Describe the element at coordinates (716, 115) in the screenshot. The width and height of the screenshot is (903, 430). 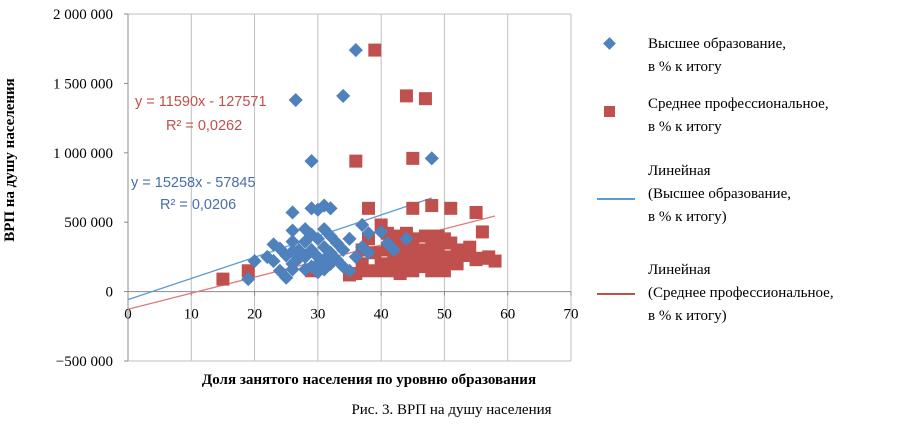
I see `legend-item-secondary: Среднее профессиональное, в % к итогу` at that location.